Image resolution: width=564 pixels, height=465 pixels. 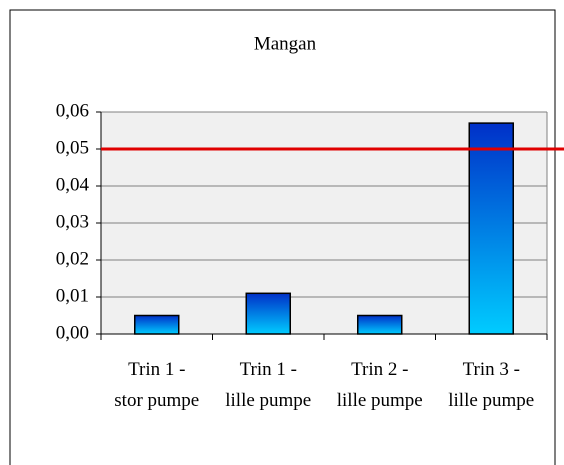 I want to click on x-tick-label: Trin 2 - lille pumpe, so click(x=379, y=385).